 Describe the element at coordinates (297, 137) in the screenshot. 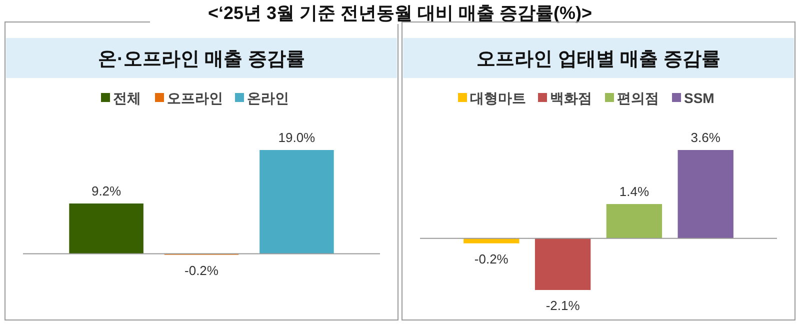

I see `data-label: 19.0%` at that location.